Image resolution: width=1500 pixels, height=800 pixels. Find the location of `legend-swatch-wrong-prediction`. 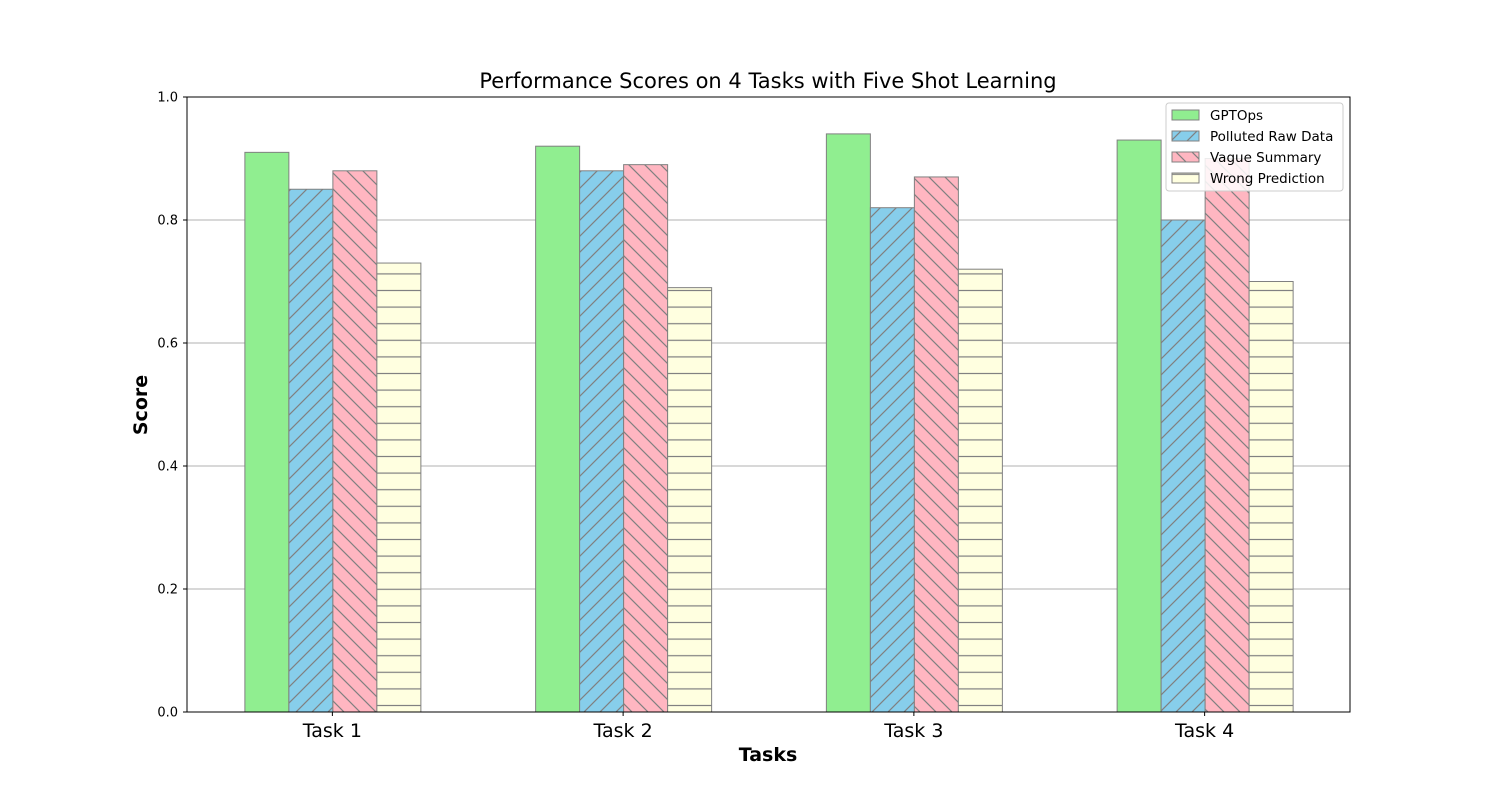

legend-swatch-wrong-prediction is located at coordinates (1185, 178).